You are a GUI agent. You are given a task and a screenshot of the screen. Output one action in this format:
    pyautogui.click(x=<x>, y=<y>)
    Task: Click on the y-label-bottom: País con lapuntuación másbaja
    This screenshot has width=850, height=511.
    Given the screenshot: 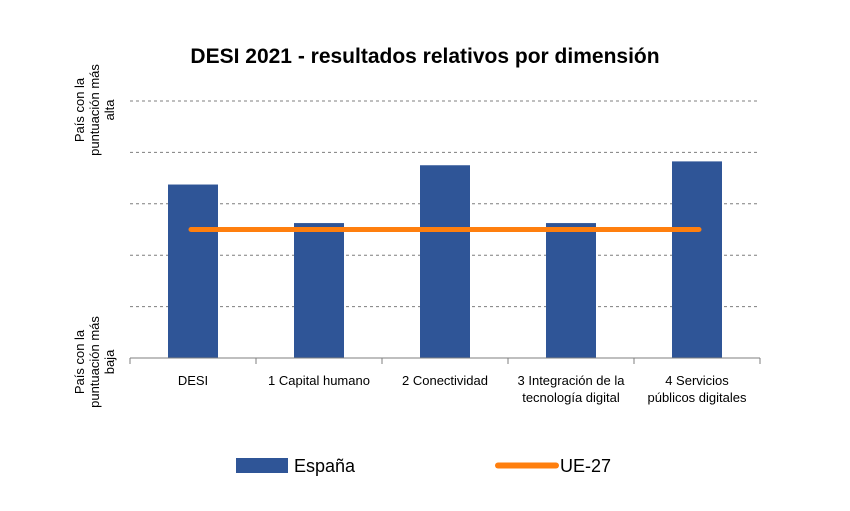 What is the action you would take?
    pyautogui.click(x=94, y=362)
    